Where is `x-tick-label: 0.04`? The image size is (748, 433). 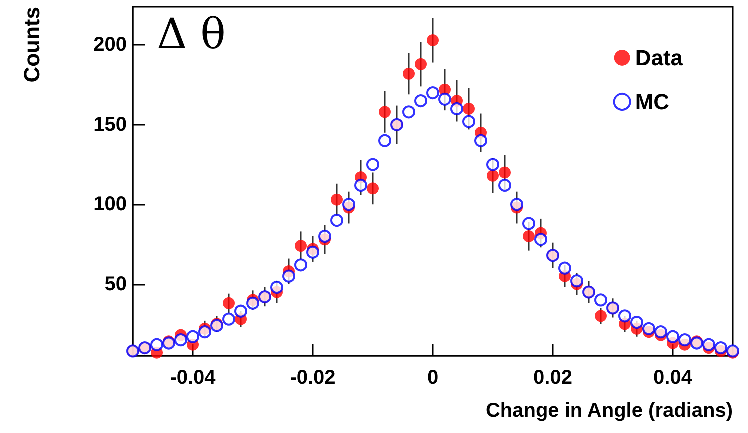
x-tick-label: 0.04 is located at coordinates (674, 378).